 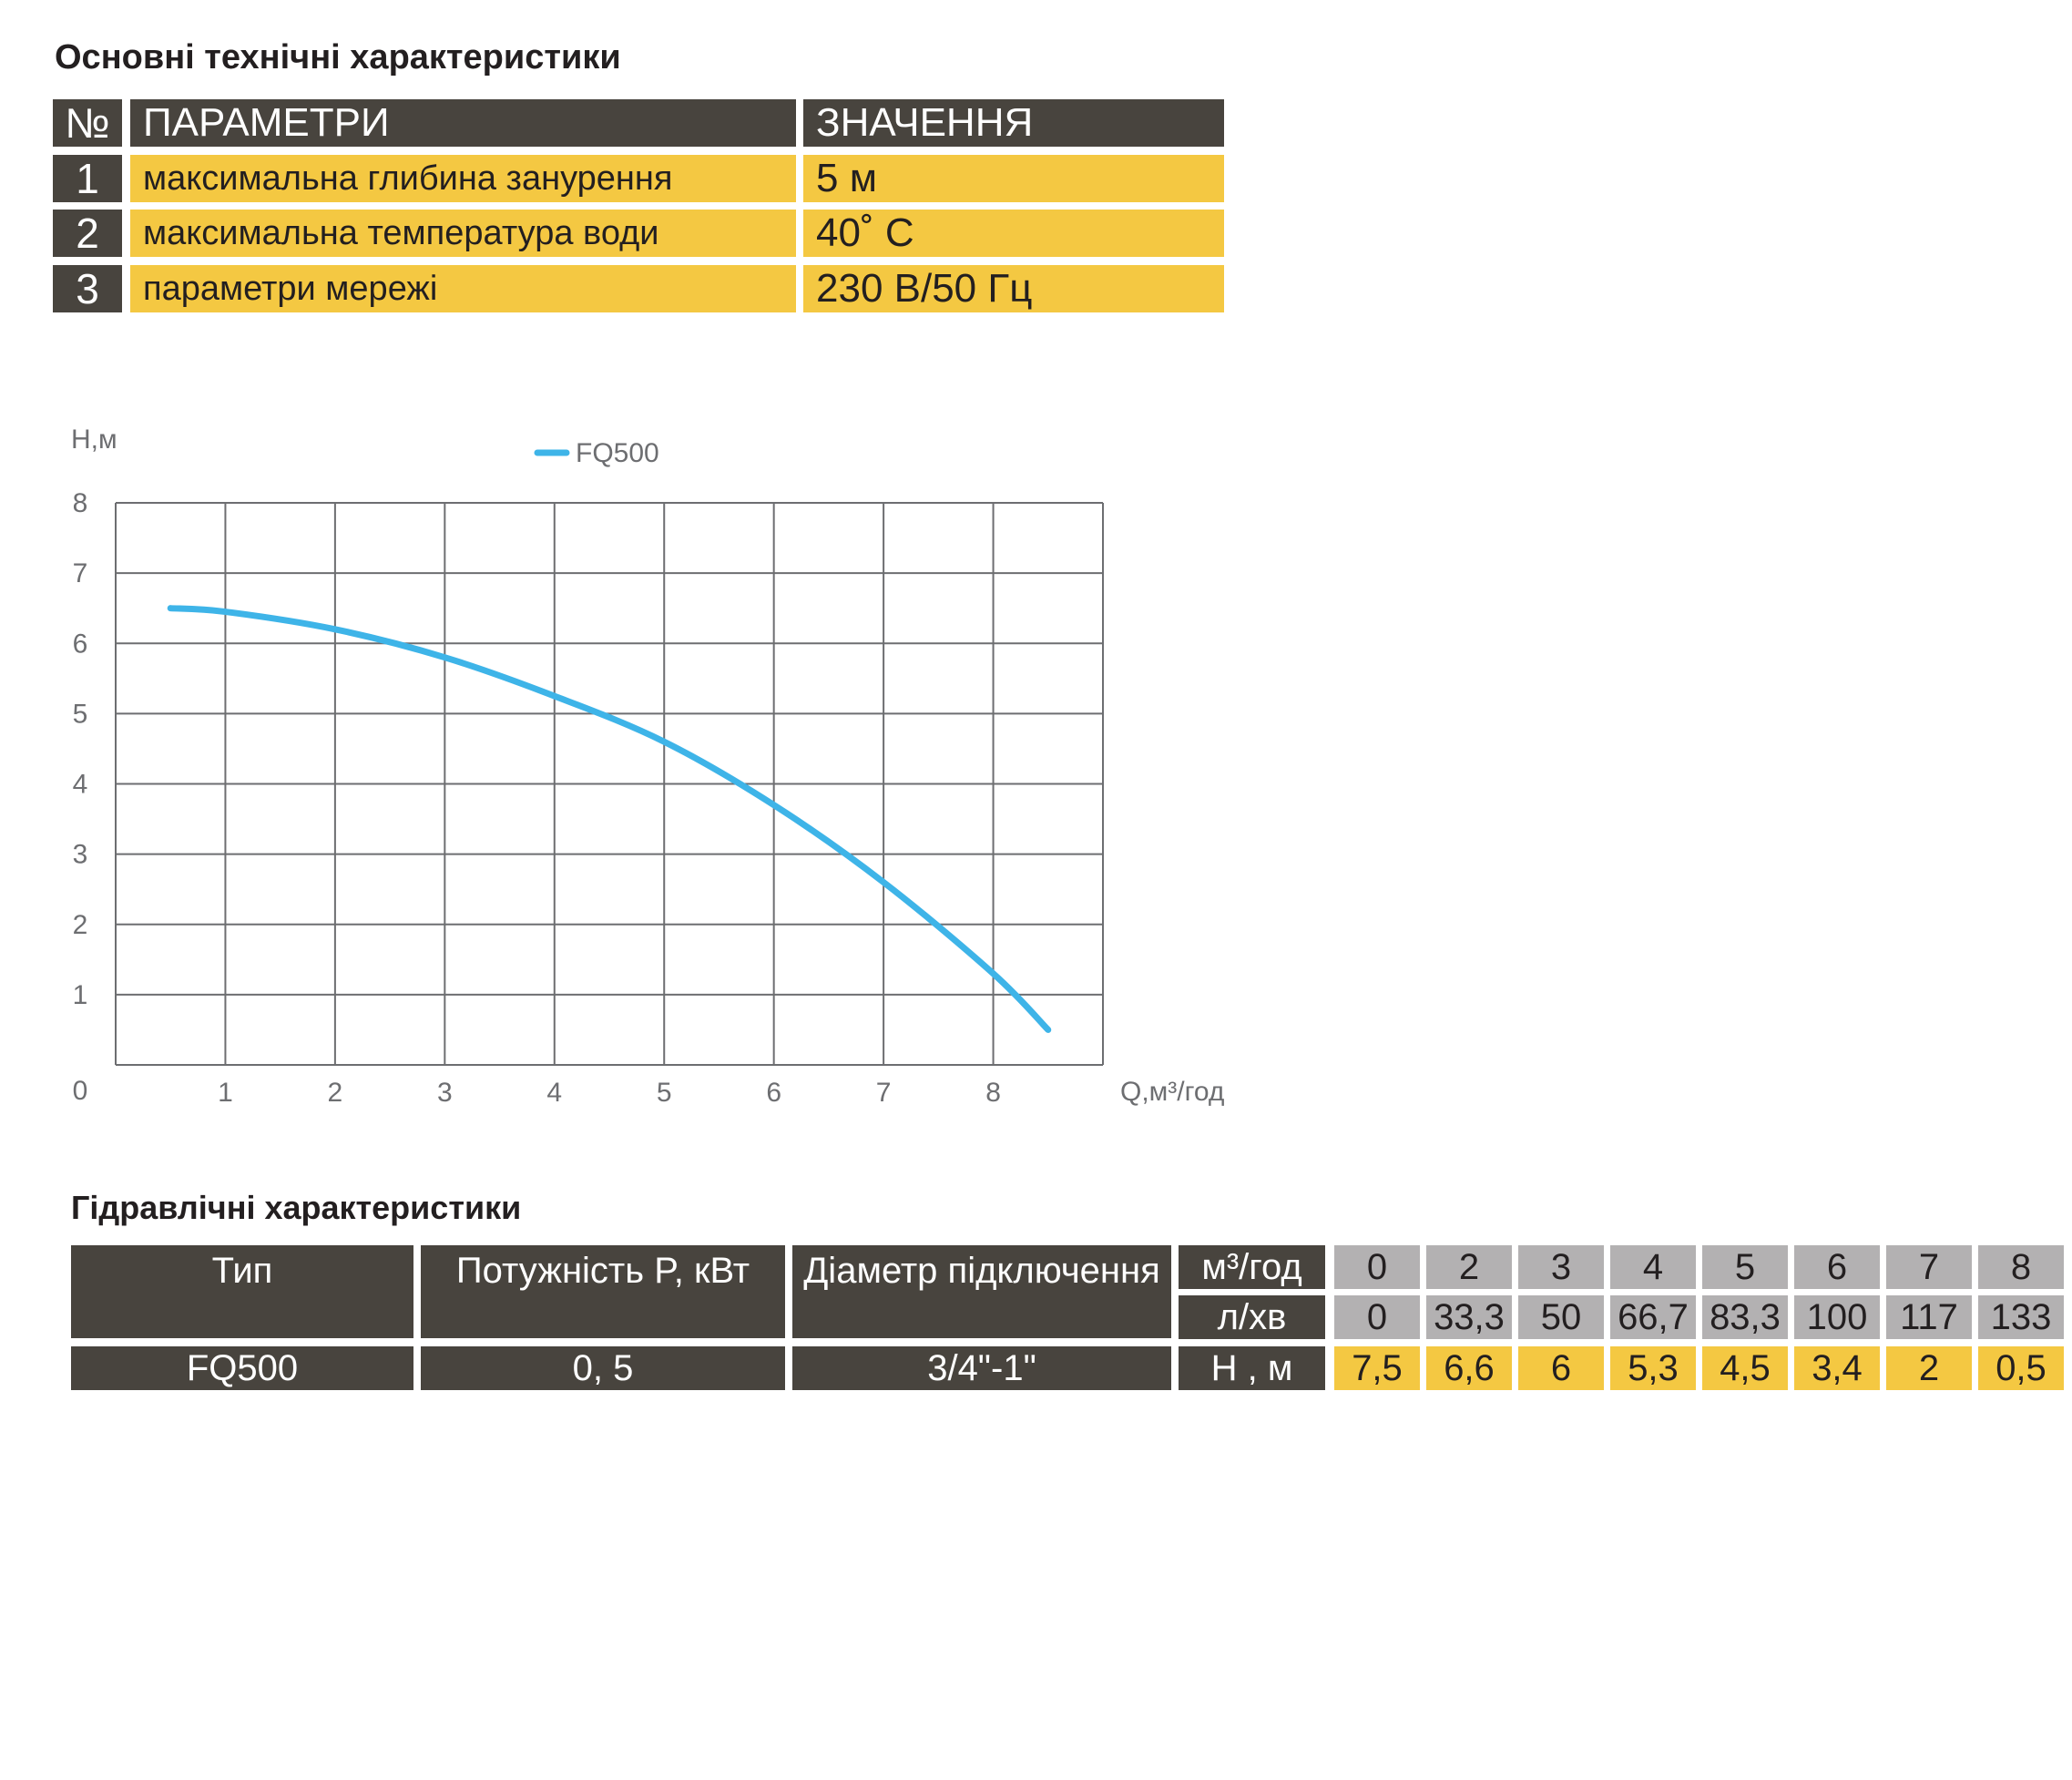 What do you see at coordinates (1013, 123) in the screenshot?
I see `spec-header-value: ЗНАЧЕННЯ` at bounding box center [1013, 123].